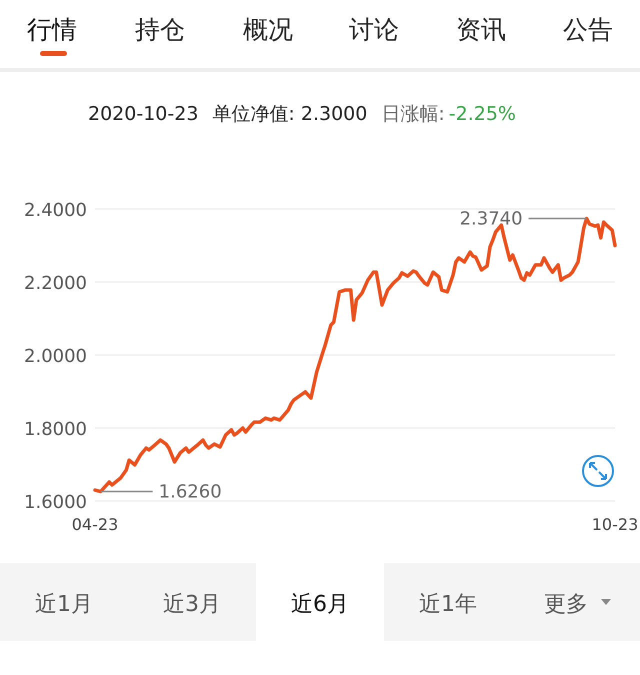  What do you see at coordinates (95, 524) in the screenshot?
I see `xtick: 04-23` at bounding box center [95, 524].